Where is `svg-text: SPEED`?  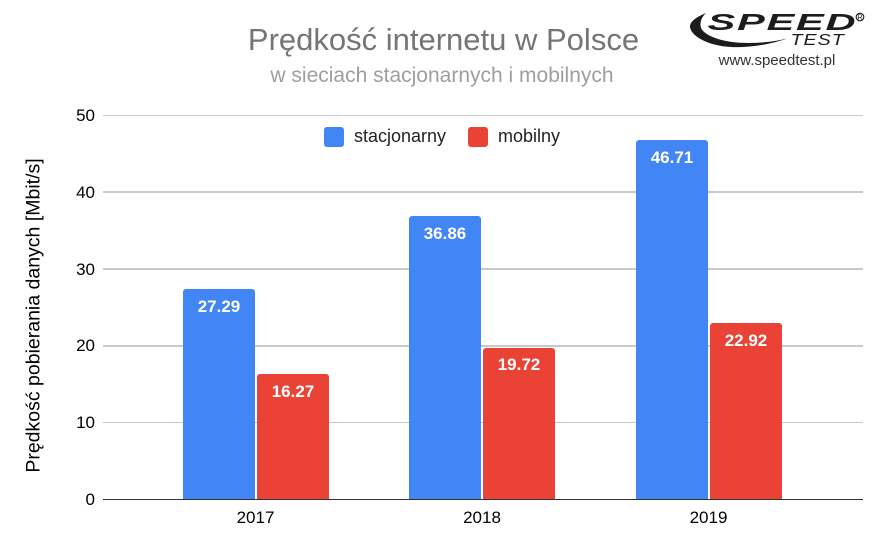
svg-text: SPEED is located at coordinates (783, 22).